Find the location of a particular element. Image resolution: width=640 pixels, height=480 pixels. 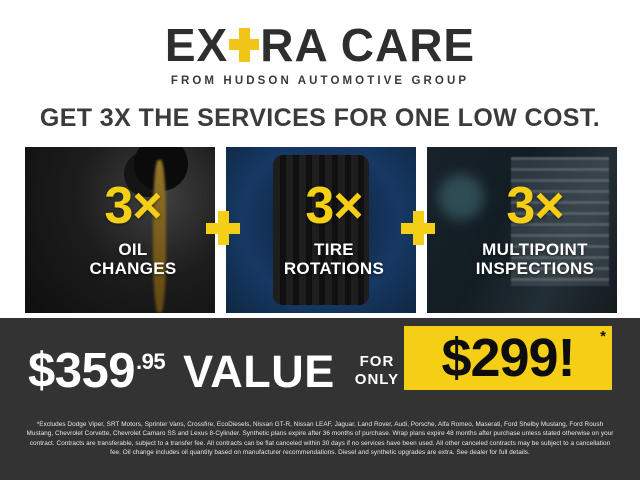

oil-change-photo is located at coordinates (120, 230).